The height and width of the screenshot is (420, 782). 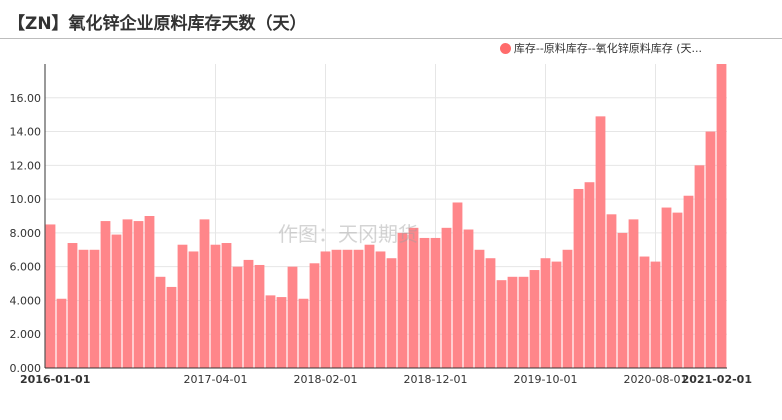 I want to click on x-tick-label: 2017-04-01, so click(x=216, y=379).